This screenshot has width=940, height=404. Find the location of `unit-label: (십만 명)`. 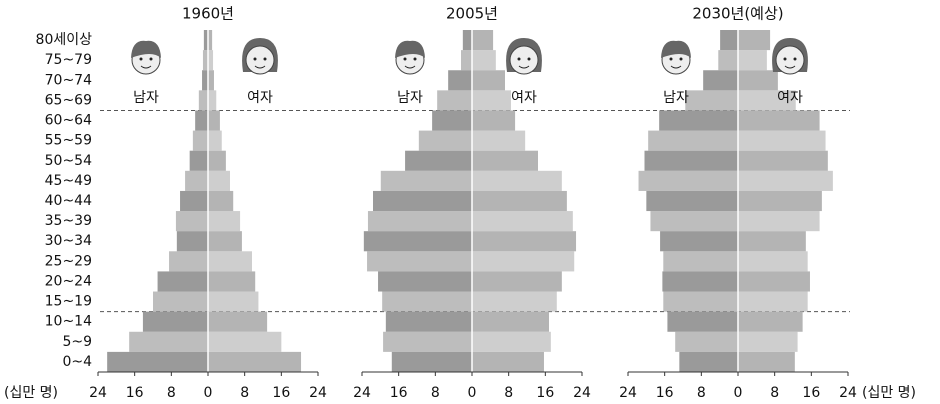

unit-label: (십만 명) is located at coordinates (889, 393).